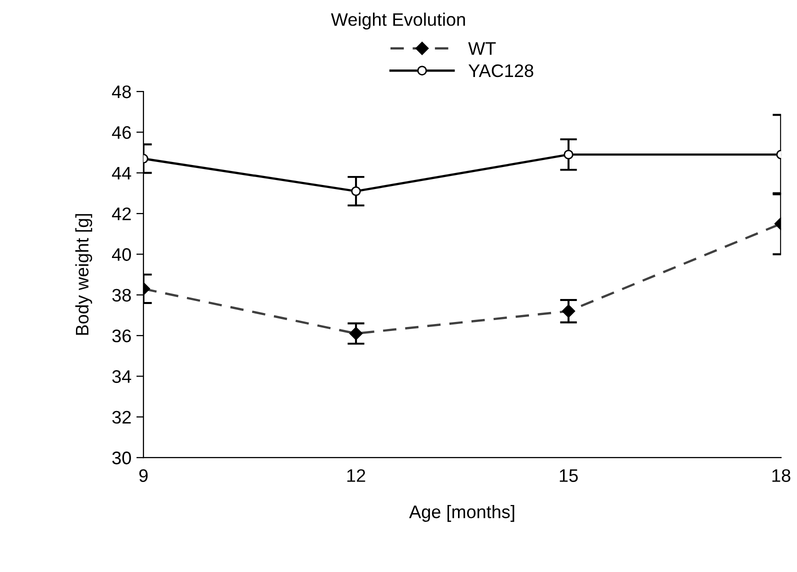  I want to click on x-tick-label: 12, so click(356, 475).